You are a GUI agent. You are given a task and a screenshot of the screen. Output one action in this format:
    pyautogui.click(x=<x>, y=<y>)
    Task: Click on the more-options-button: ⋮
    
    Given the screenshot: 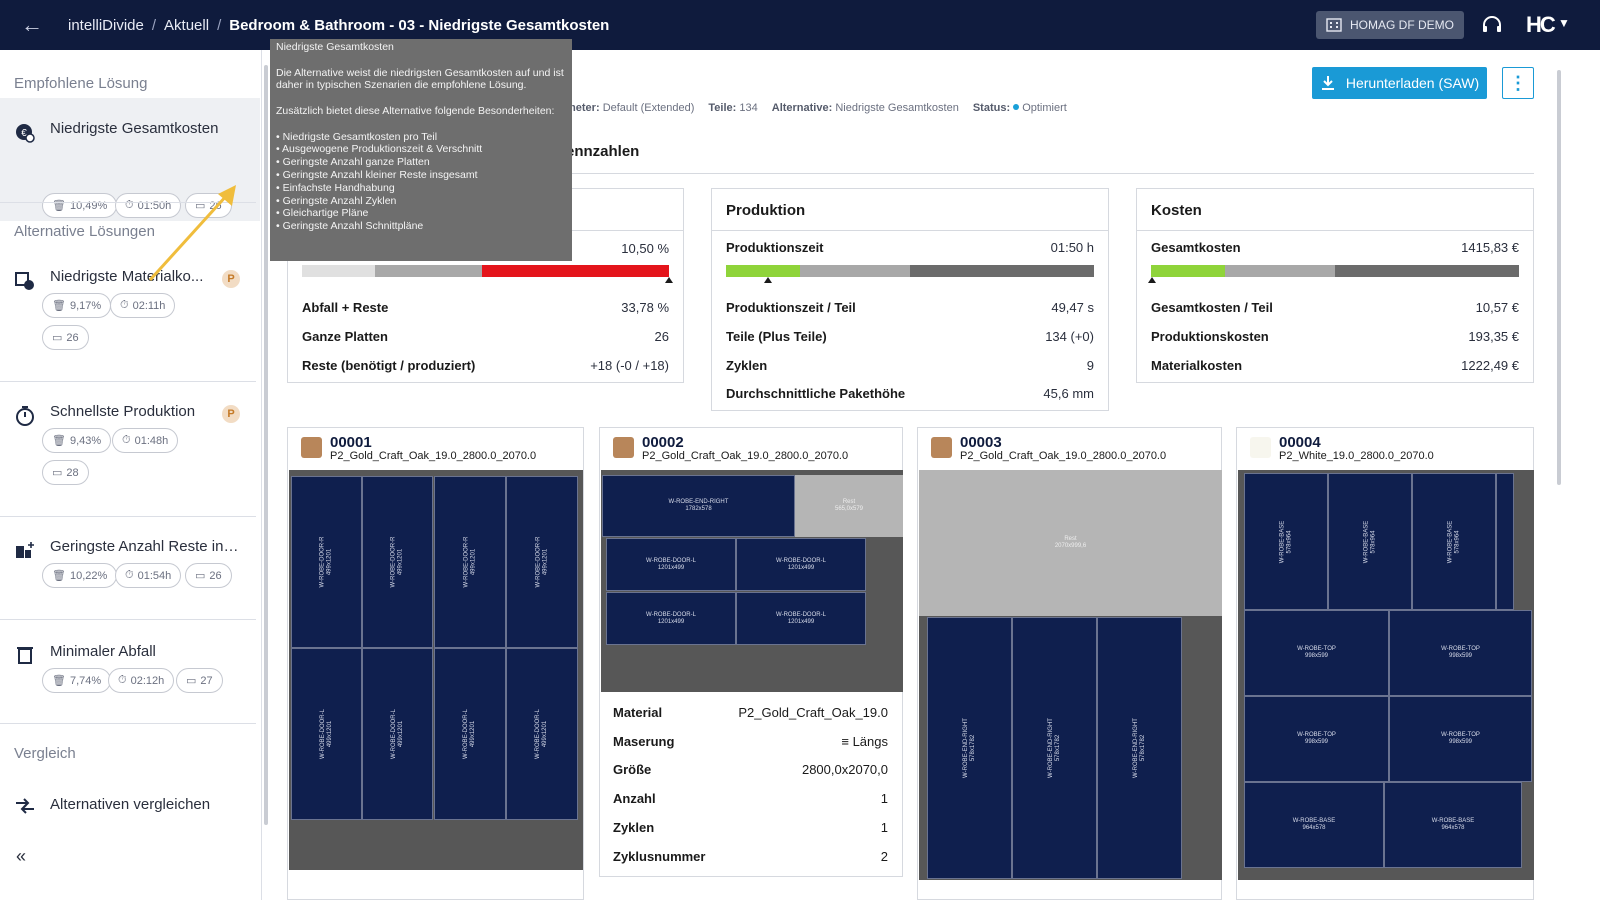 What is the action you would take?
    pyautogui.click(x=1518, y=83)
    